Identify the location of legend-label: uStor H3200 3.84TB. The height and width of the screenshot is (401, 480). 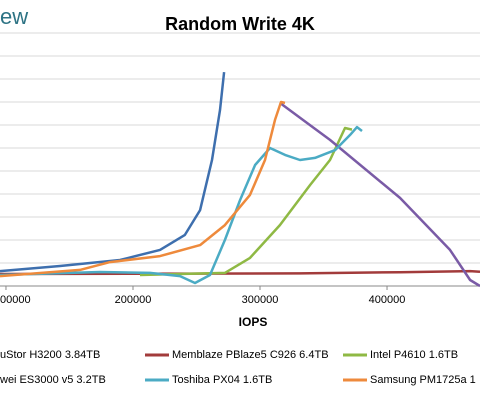
(50, 355).